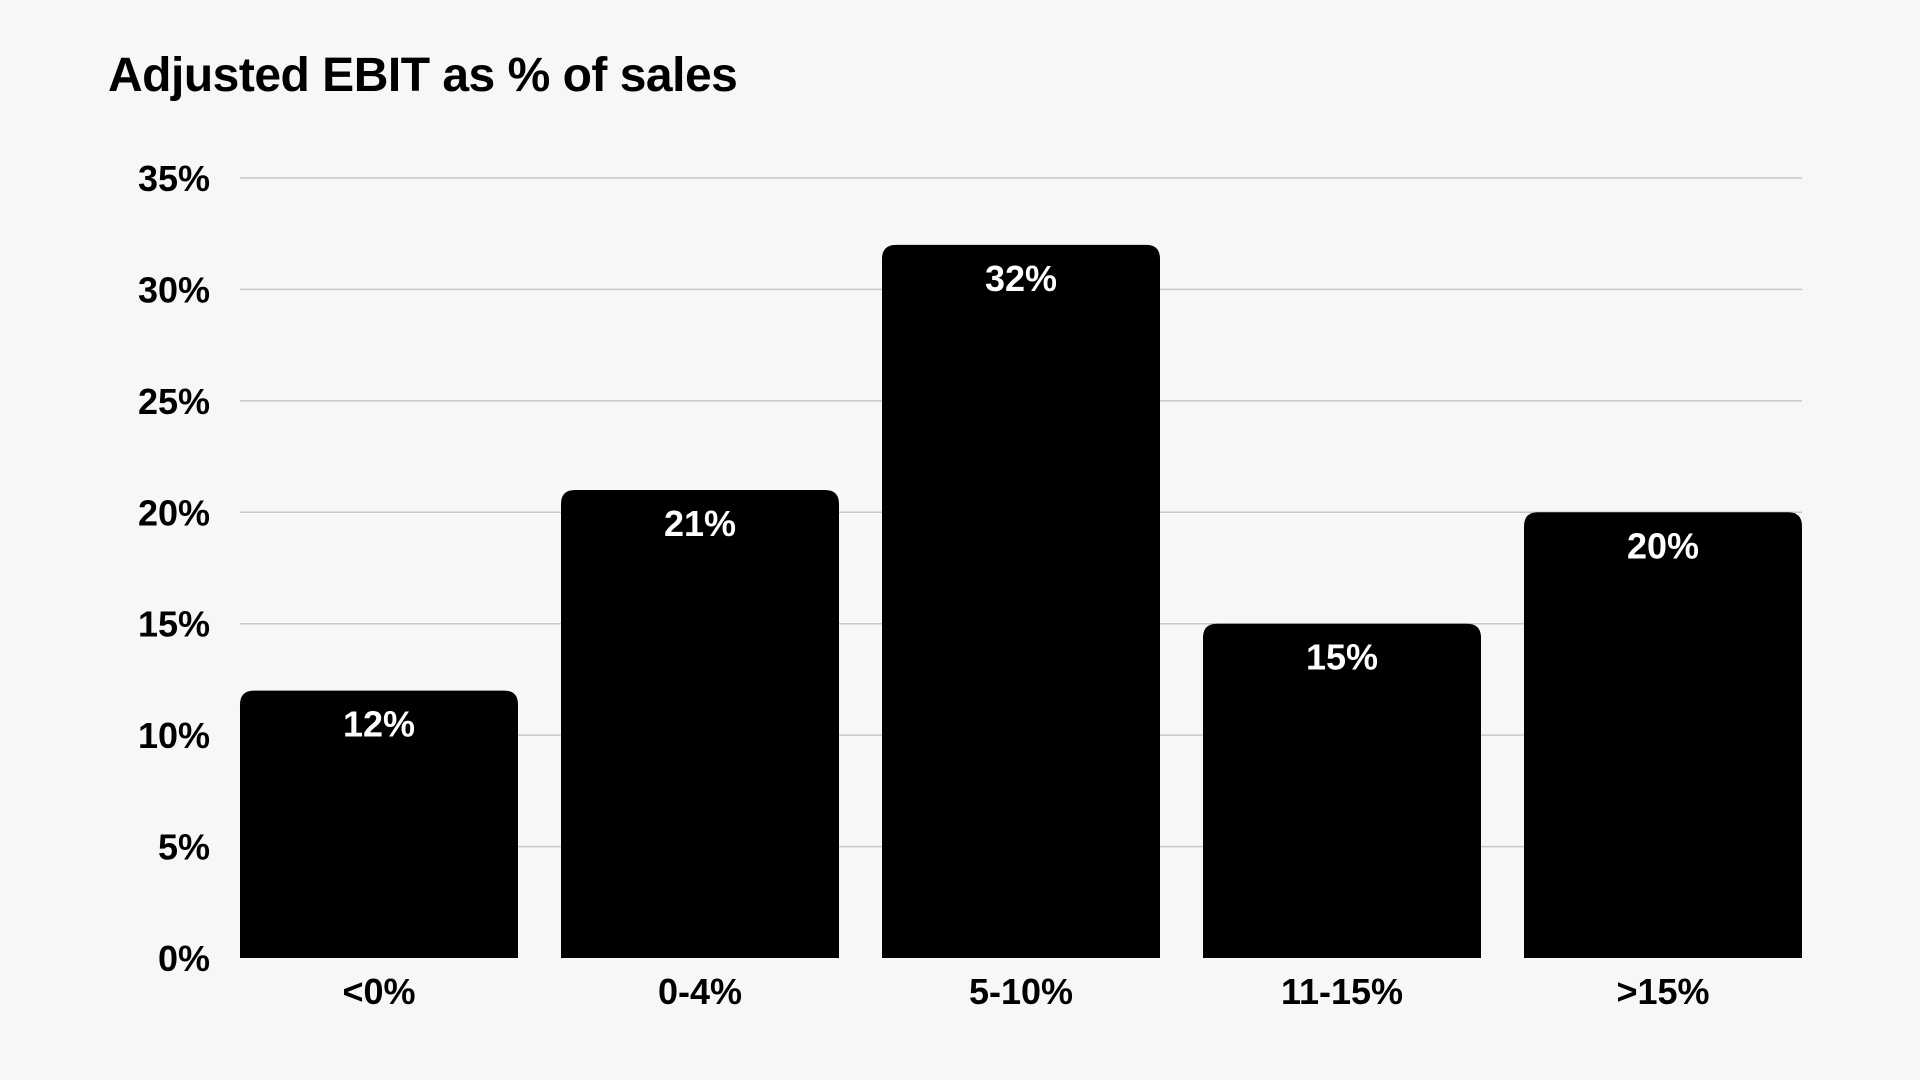 This screenshot has width=1920, height=1080. What do you see at coordinates (174, 512) in the screenshot?
I see `y-tick-label: 20%` at bounding box center [174, 512].